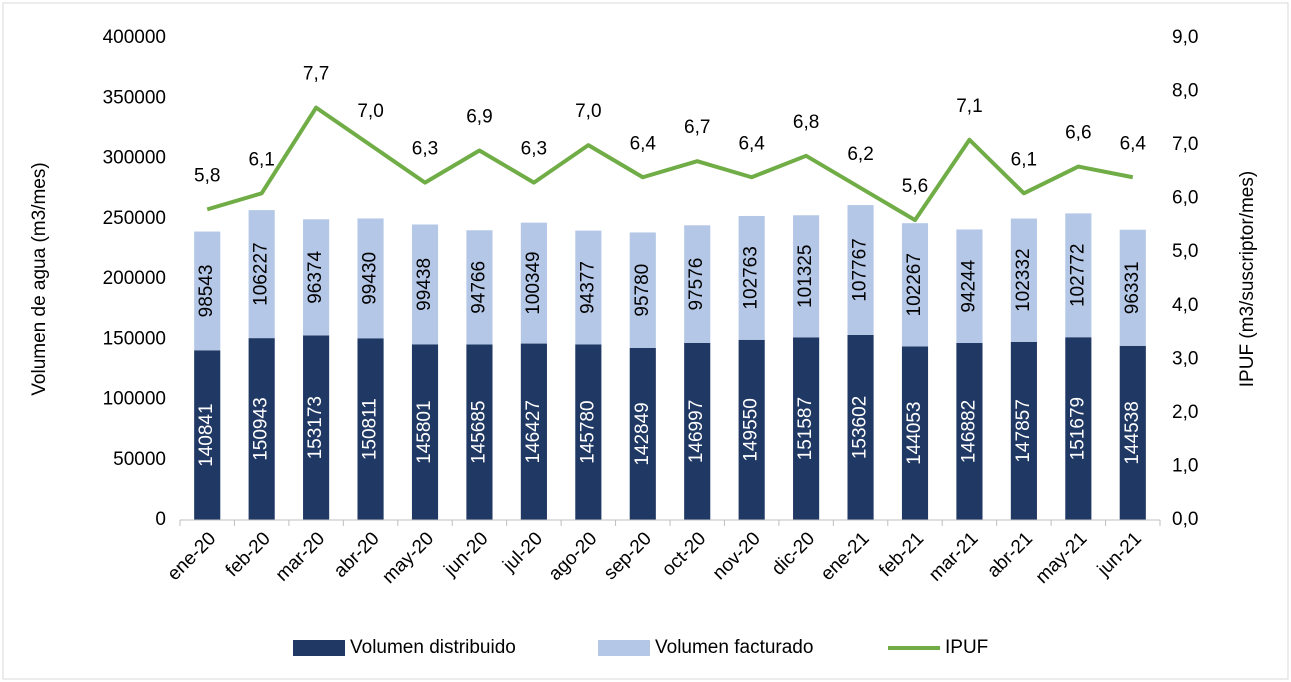  Describe the element at coordinates (134, 338) in the screenshot. I see `y-tick-label: 150000` at that location.